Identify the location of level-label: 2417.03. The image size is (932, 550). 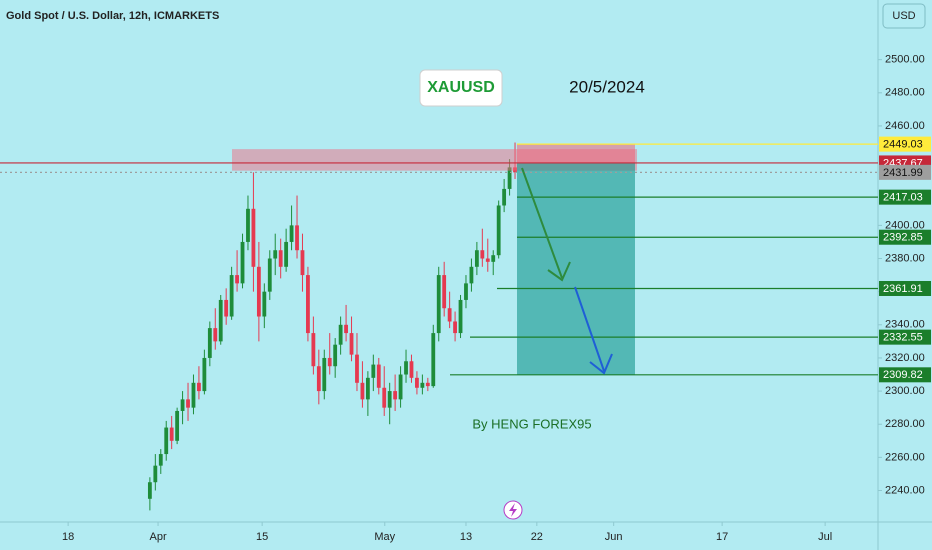
(903, 198).